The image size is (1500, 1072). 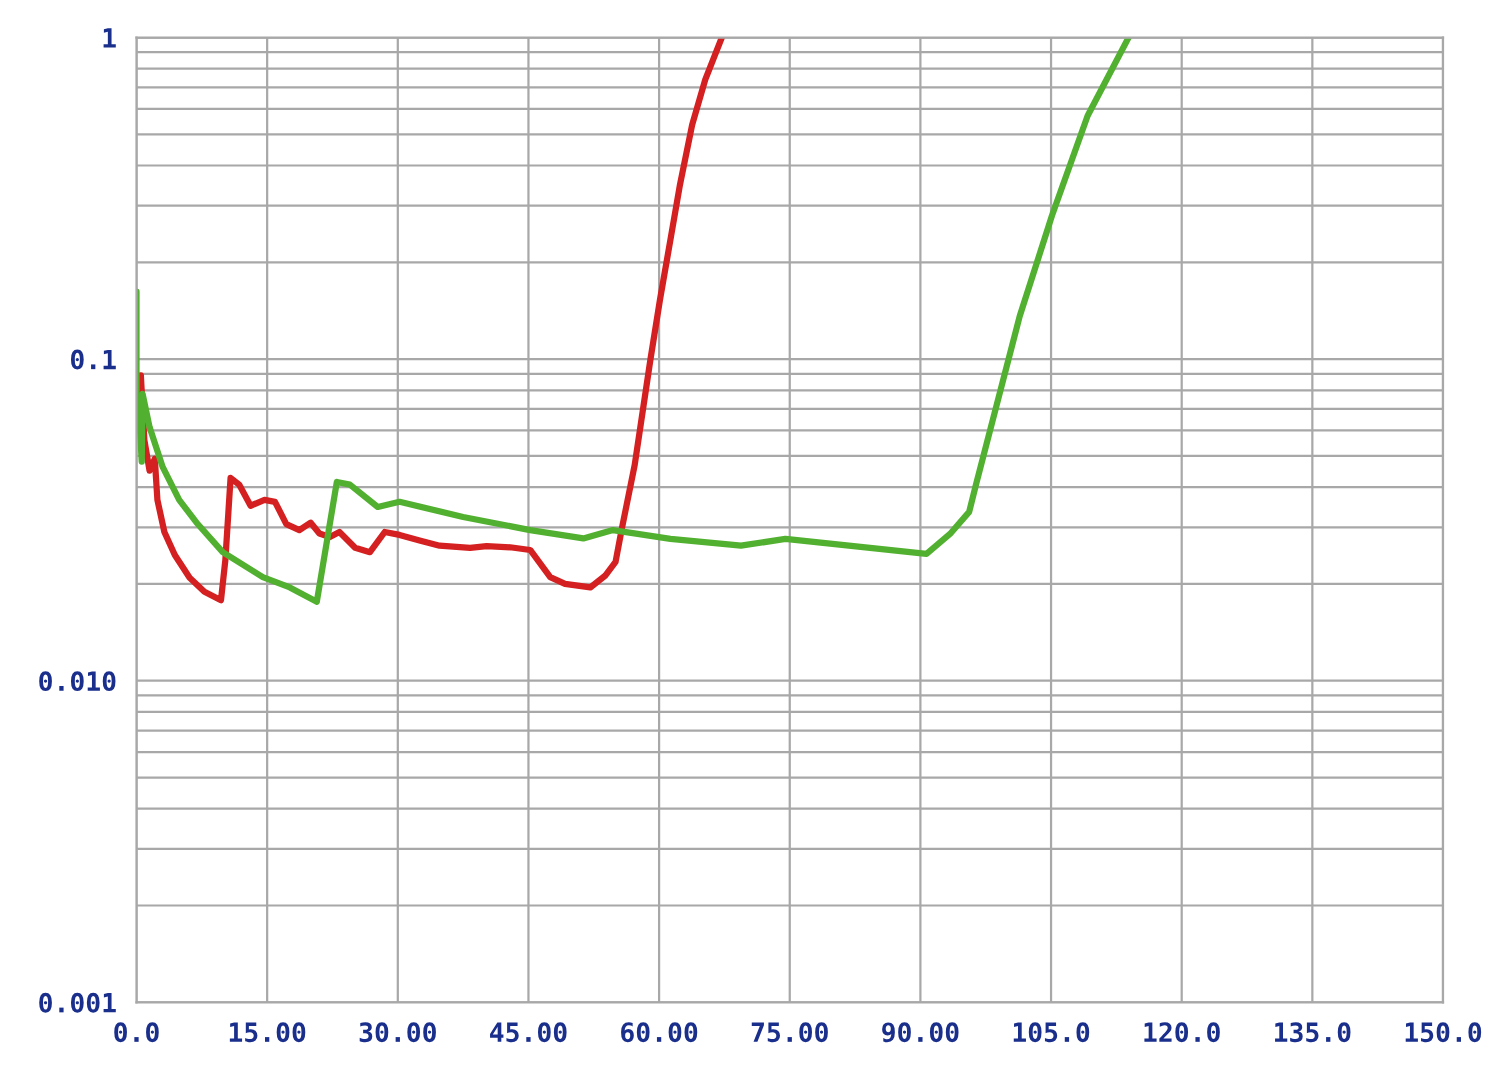 What do you see at coordinates (789, 1032) in the screenshot?
I see `x-tick-label: 75.00` at bounding box center [789, 1032].